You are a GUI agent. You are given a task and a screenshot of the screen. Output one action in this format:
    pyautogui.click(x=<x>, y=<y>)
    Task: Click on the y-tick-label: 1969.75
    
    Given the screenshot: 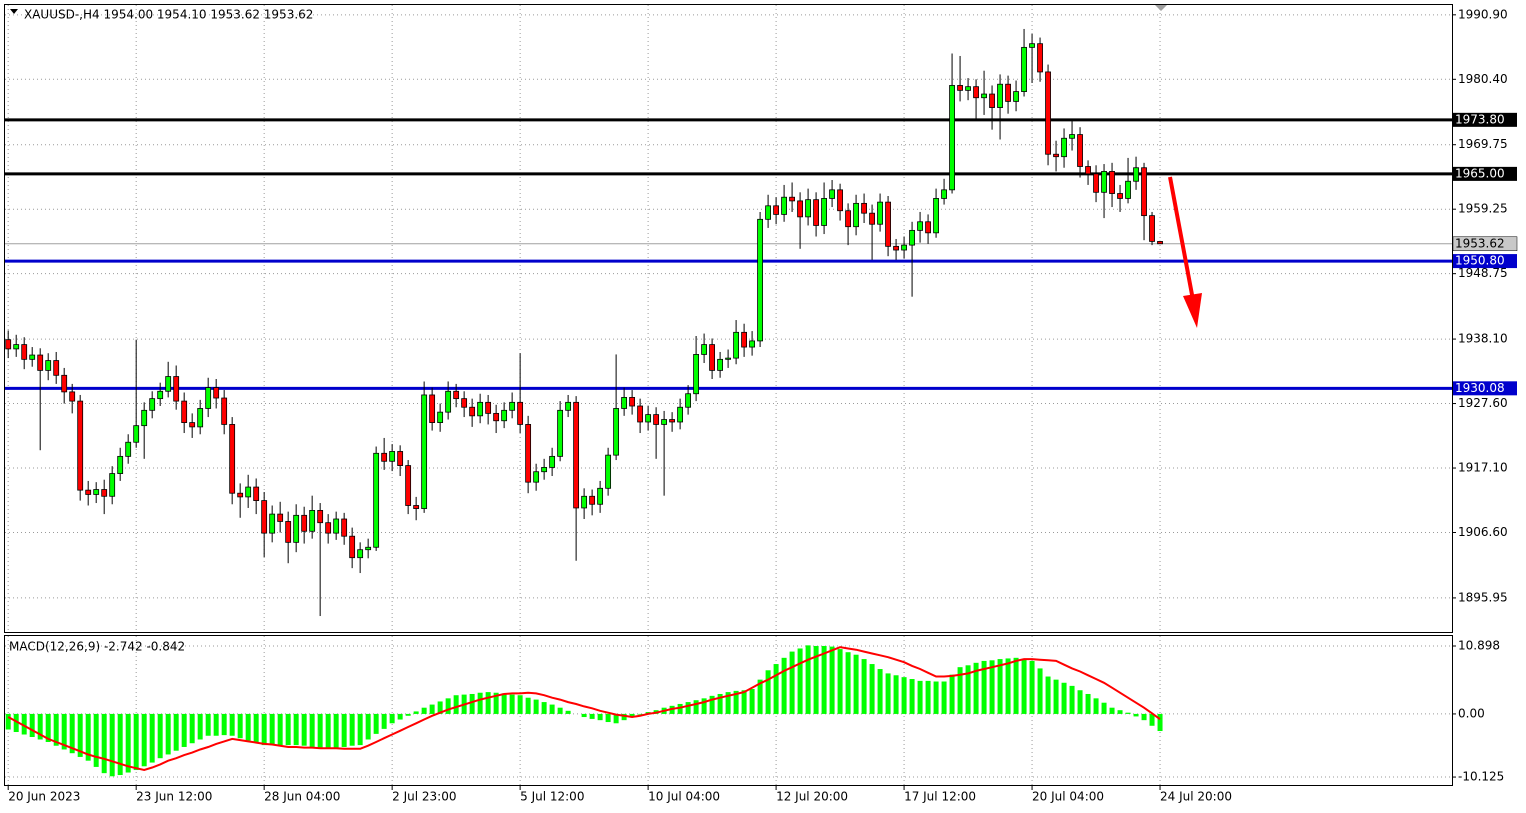 What is the action you would take?
    pyautogui.click(x=1483, y=144)
    